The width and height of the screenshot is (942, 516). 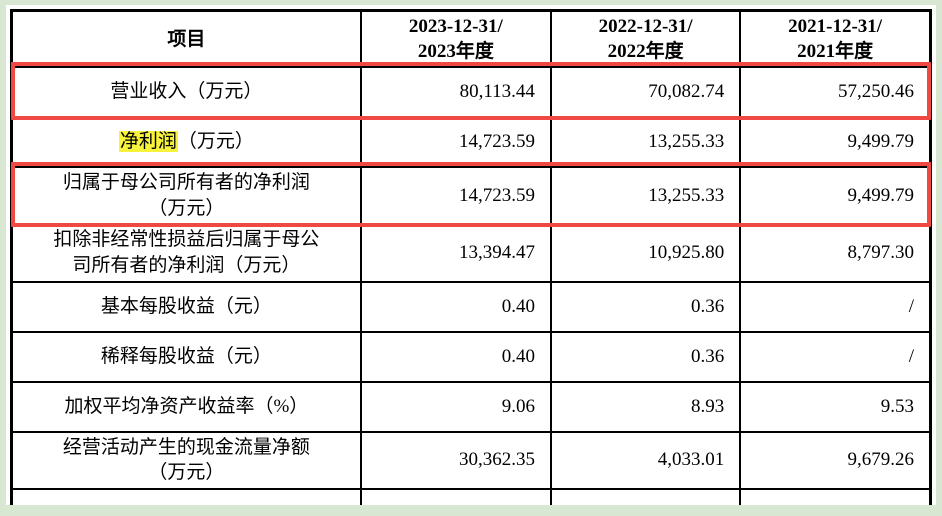 What do you see at coordinates (186, 39) in the screenshot?
I see `column-header-item: 项目` at bounding box center [186, 39].